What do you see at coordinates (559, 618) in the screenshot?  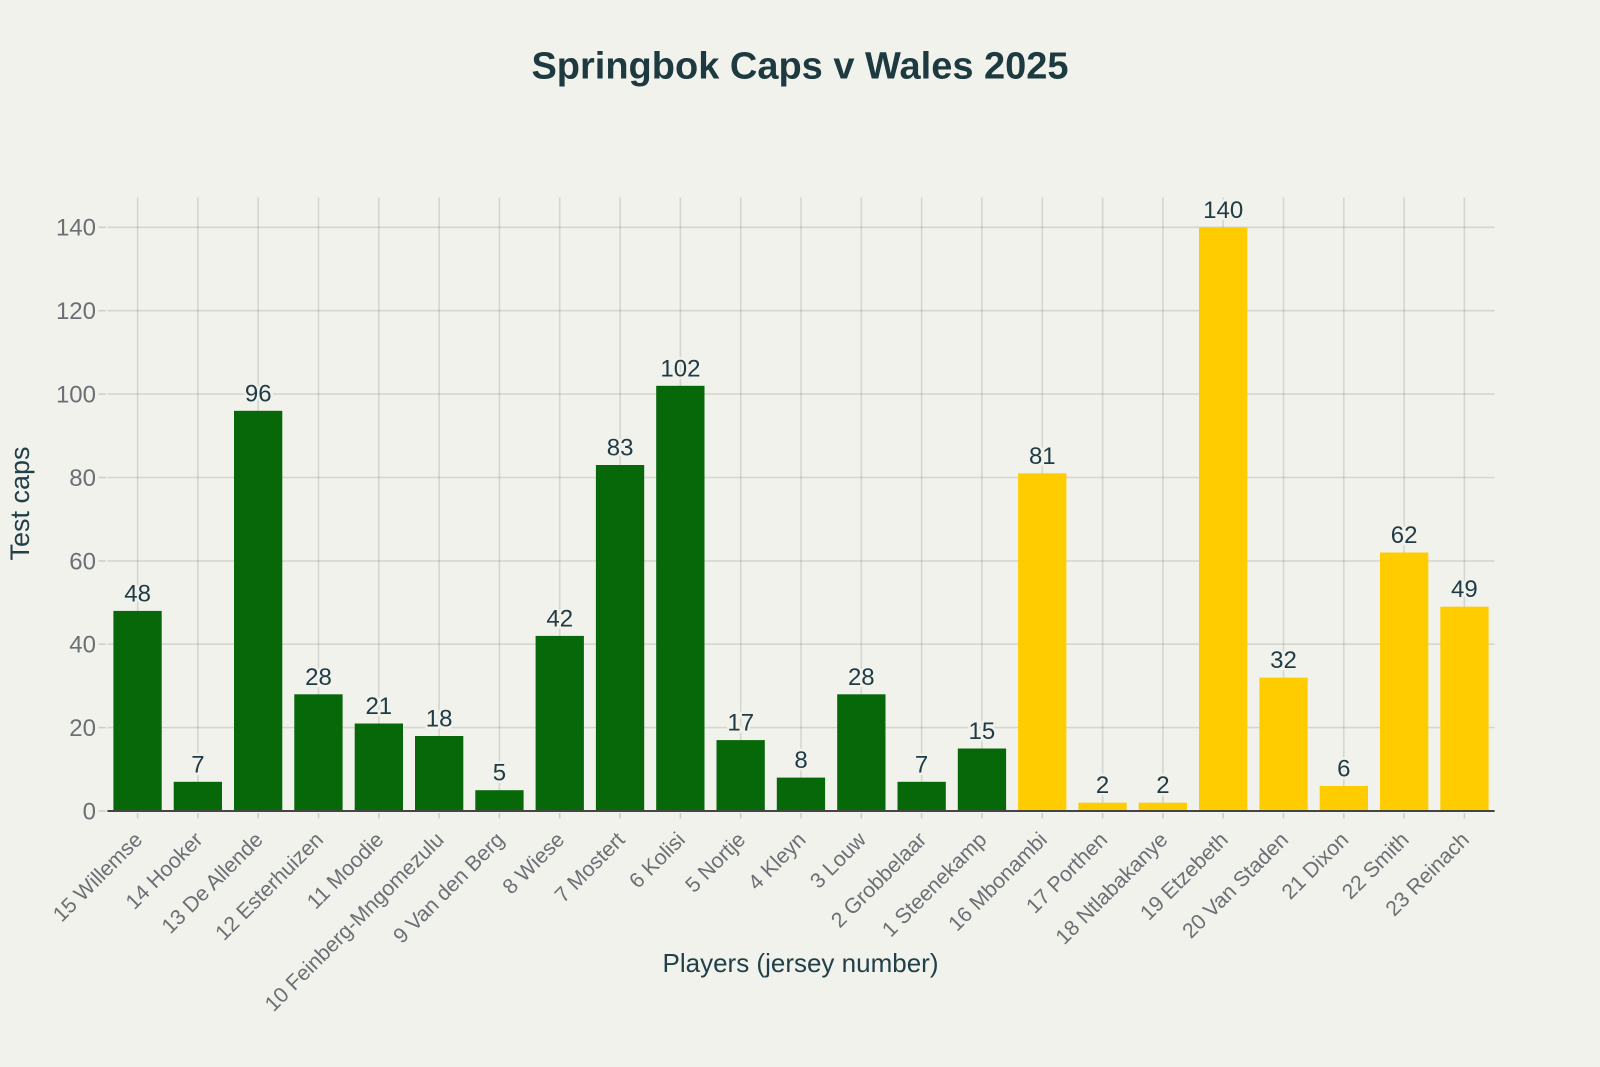 I see `svg-text: 42` at bounding box center [559, 618].